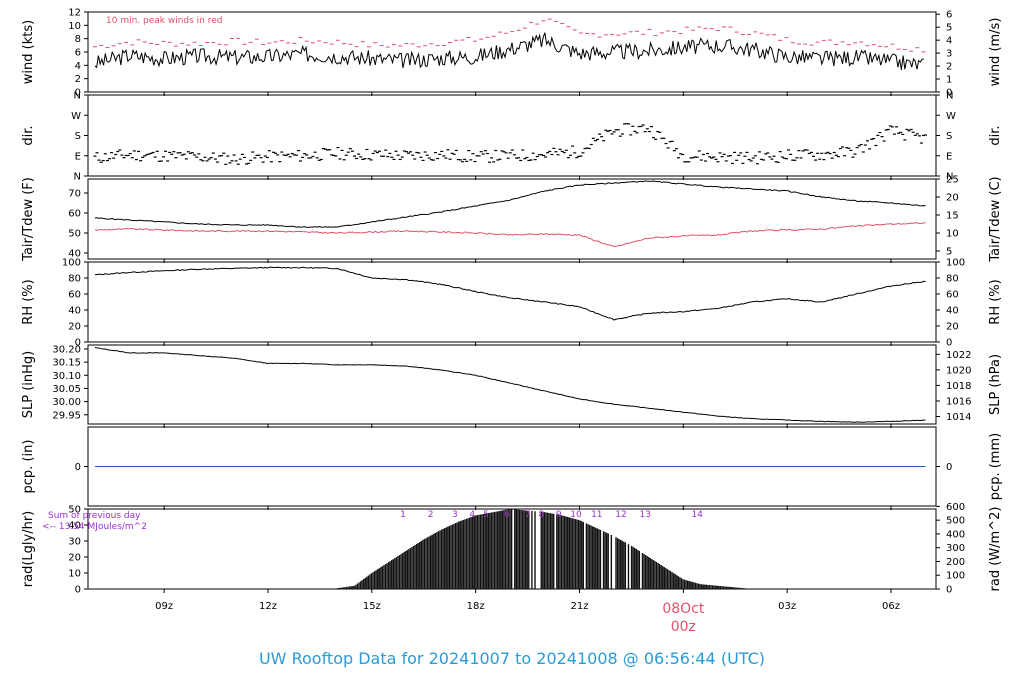  Describe the element at coordinates (949, 80) in the screenshot. I see `y-tick-label-right-wind: 1` at that location.